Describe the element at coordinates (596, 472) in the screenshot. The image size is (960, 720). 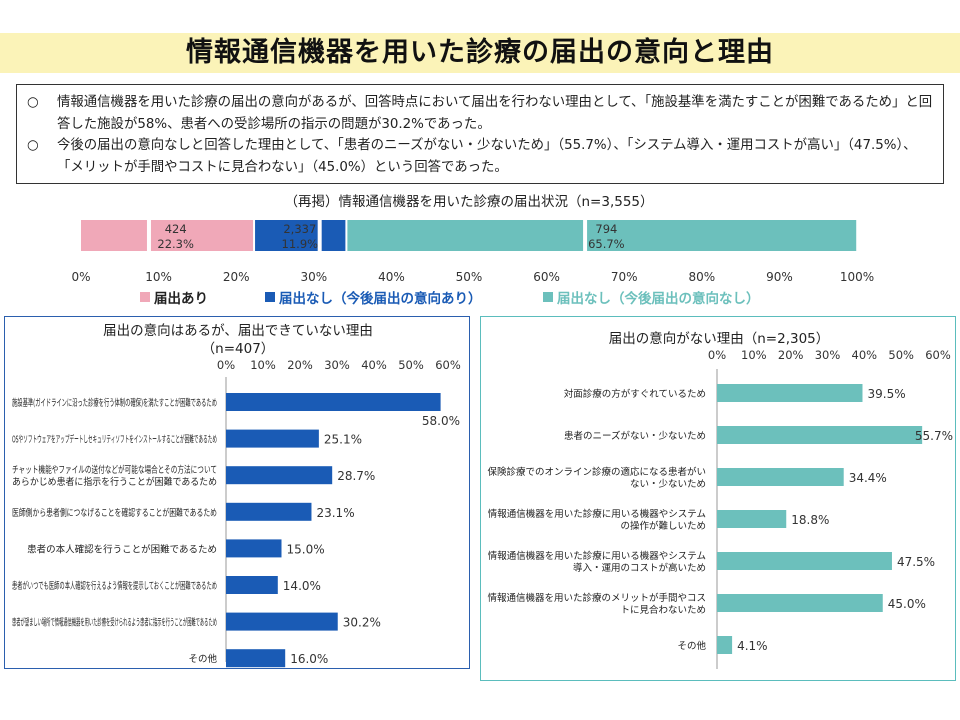
I see `category-label: 保険診療でのオンライン診療の適応になる患者がい` at that location.